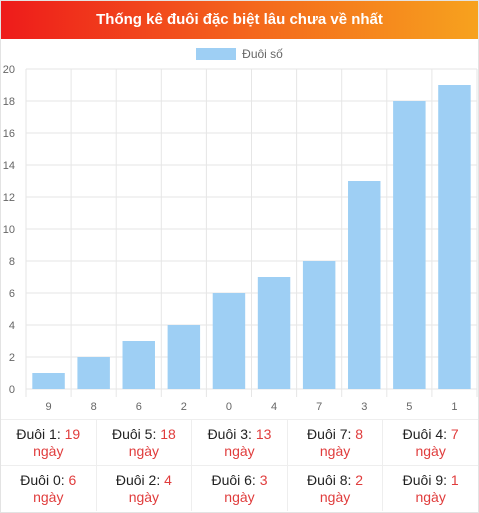 The image size is (479, 513). What do you see at coordinates (454, 480) in the screenshot?
I see `stat-value: 1` at bounding box center [454, 480].